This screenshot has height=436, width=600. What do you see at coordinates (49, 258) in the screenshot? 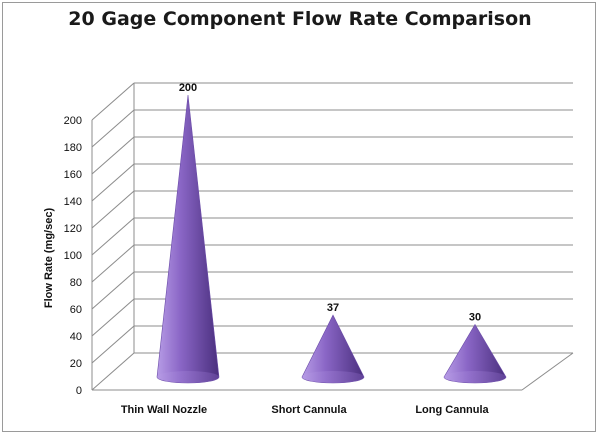
I see `y-axis-title: Flow Rate (mg/sec)` at bounding box center [49, 258].